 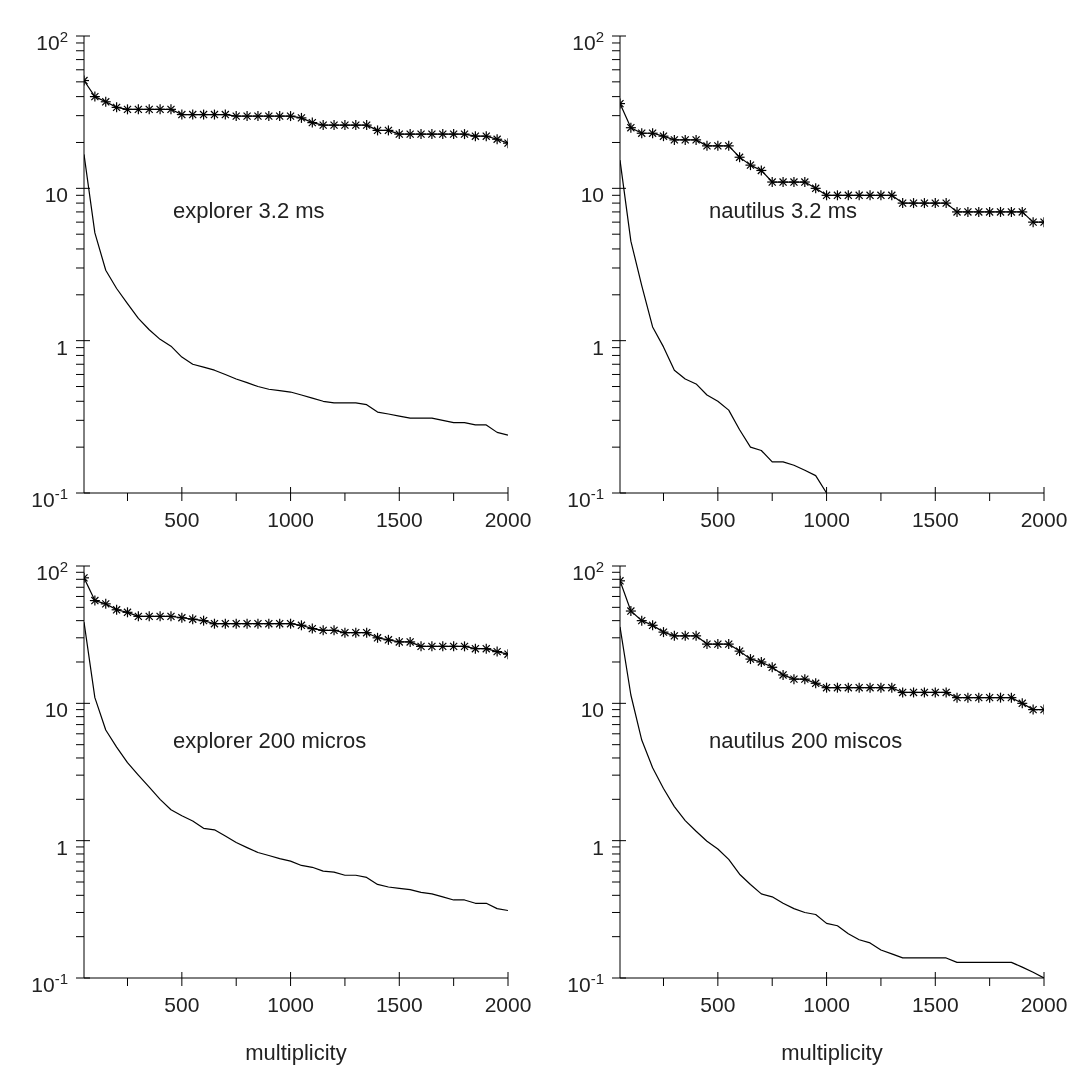 What do you see at coordinates (783, 211) in the screenshot?
I see `annotation: nautilus 3.2 ms` at bounding box center [783, 211].